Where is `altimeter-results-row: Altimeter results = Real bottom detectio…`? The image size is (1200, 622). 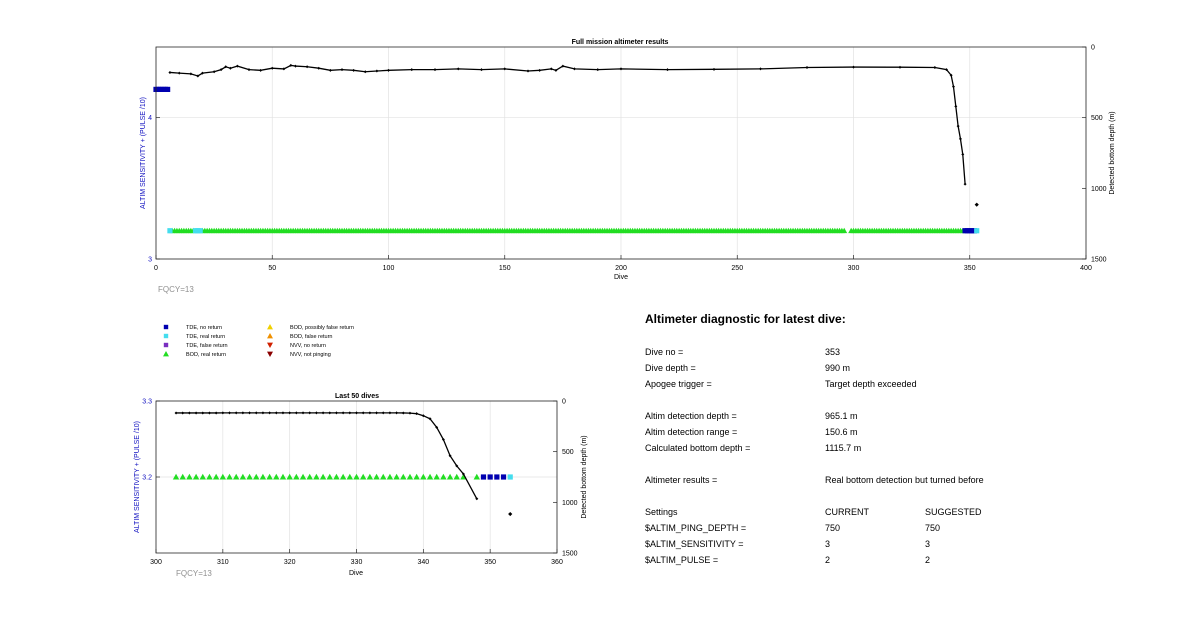 altimeter-results-row: Altimeter results = Real bottom detectio… is located at coordinates (915, 480).